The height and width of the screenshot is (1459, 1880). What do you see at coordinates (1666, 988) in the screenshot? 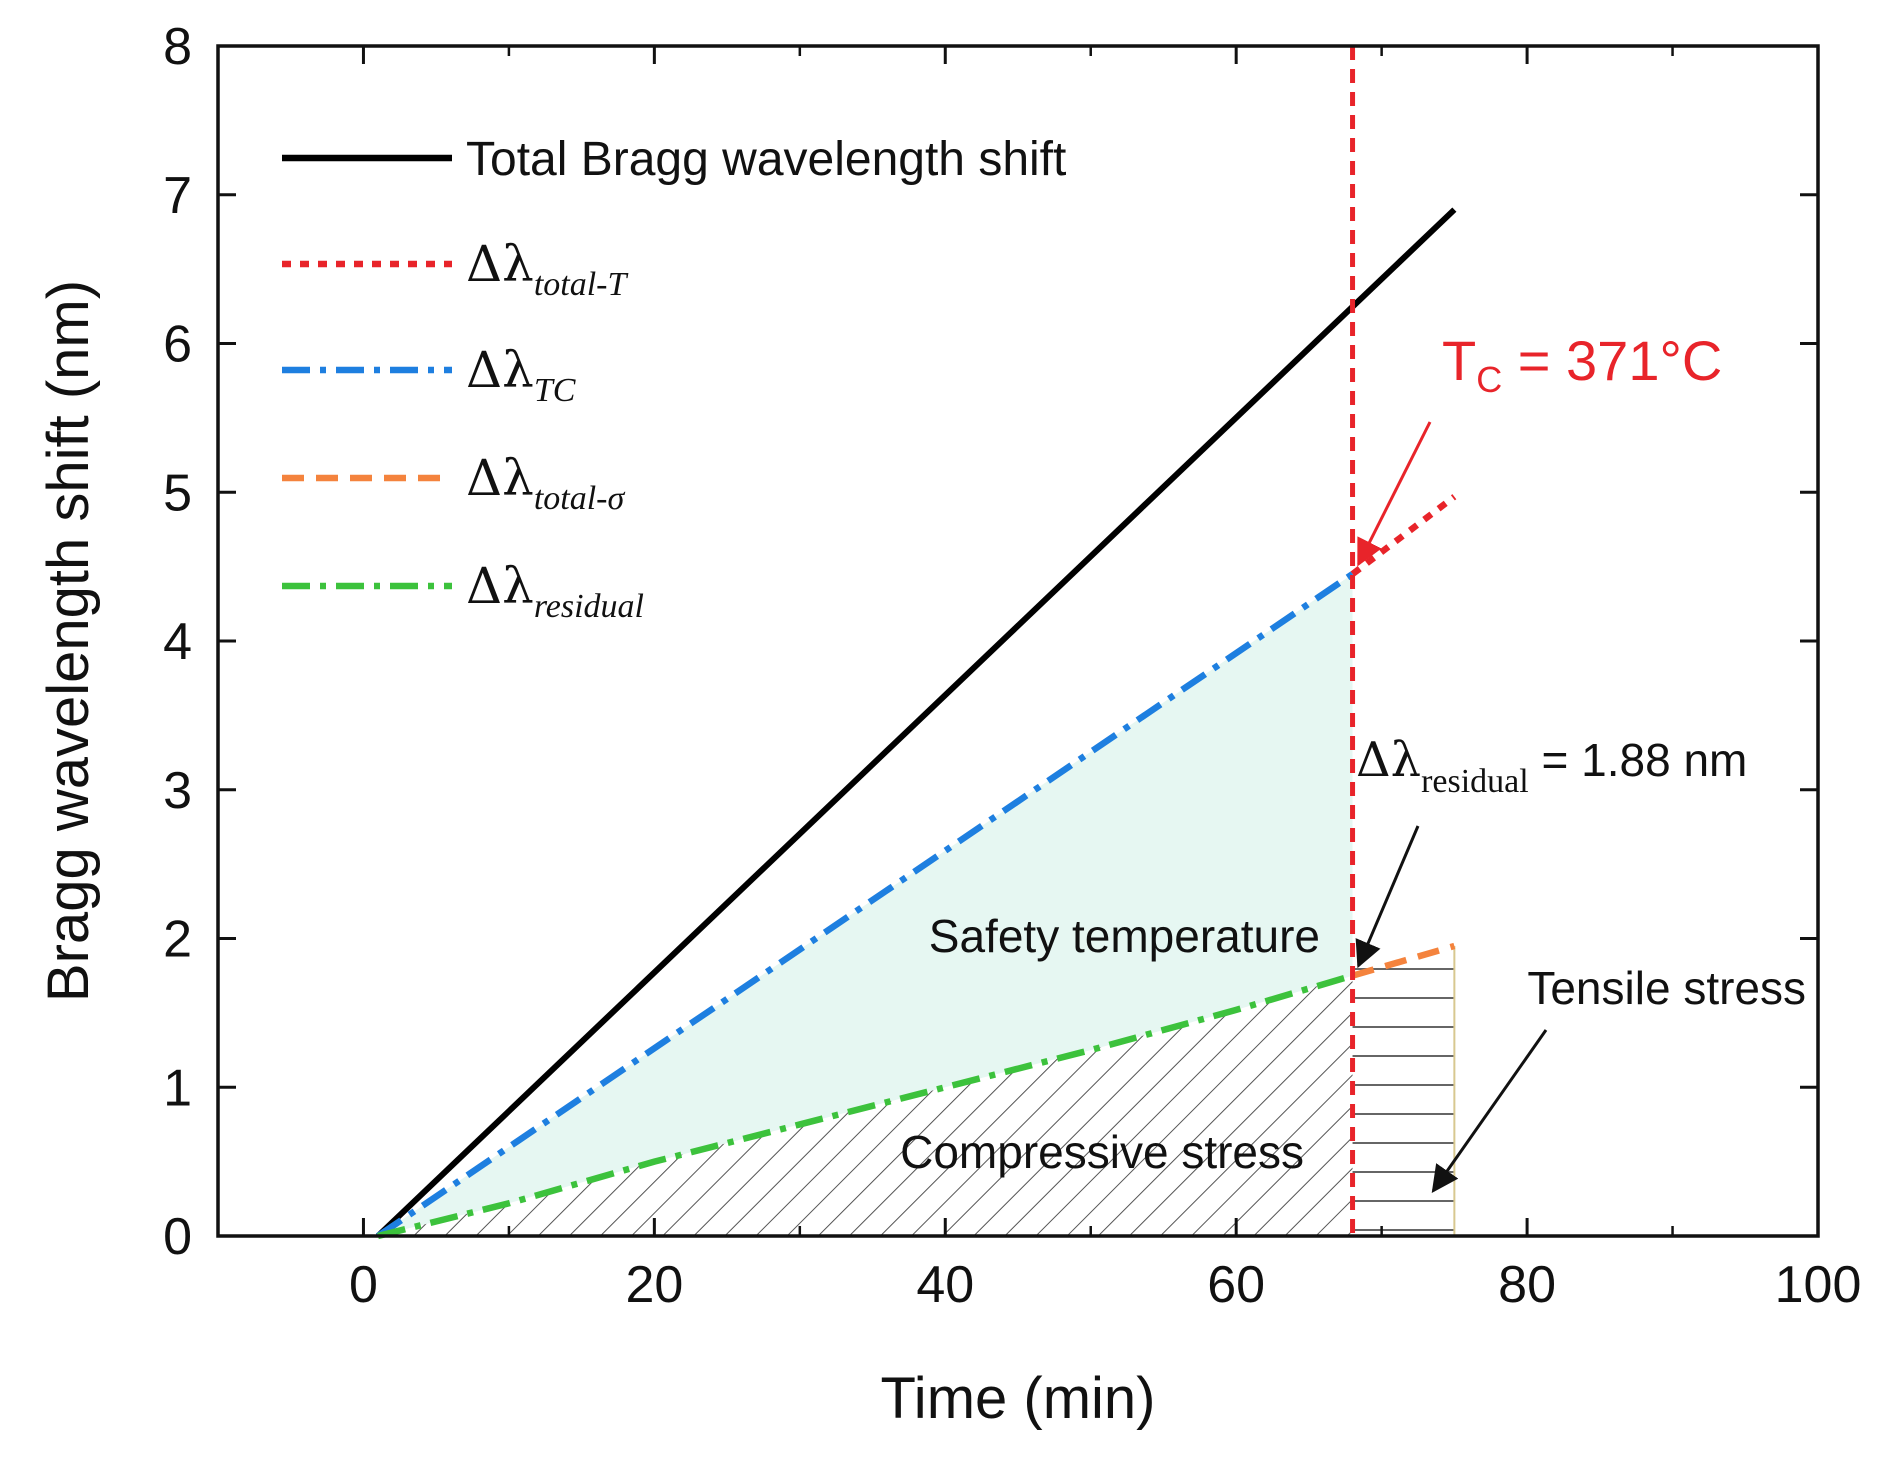
I see `tensile-stress-label: Tensile stress` at bounding box center [1666, 988].